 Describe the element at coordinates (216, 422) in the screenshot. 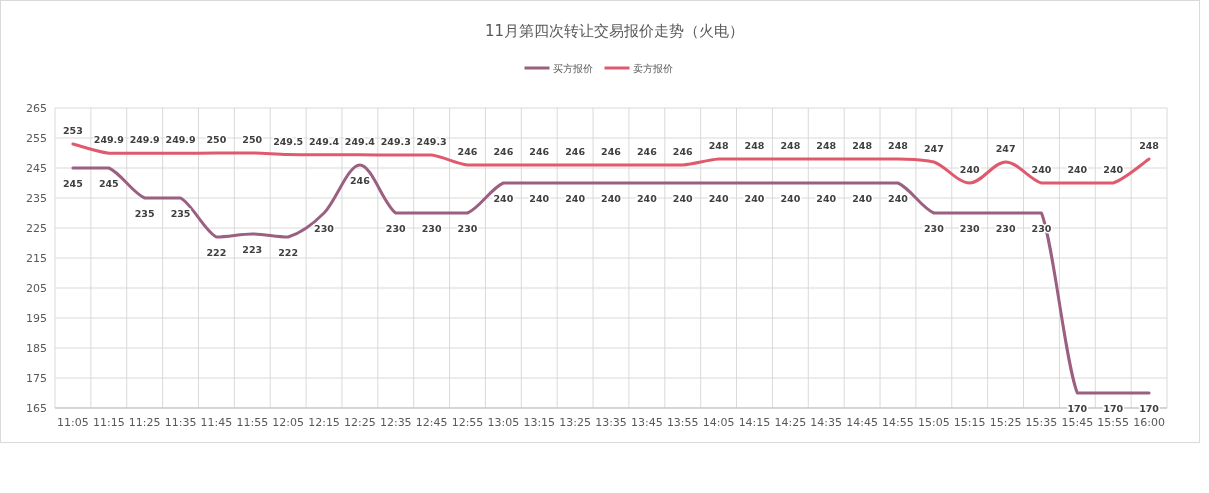

I see `x-tick-label: 11:45` at that location.